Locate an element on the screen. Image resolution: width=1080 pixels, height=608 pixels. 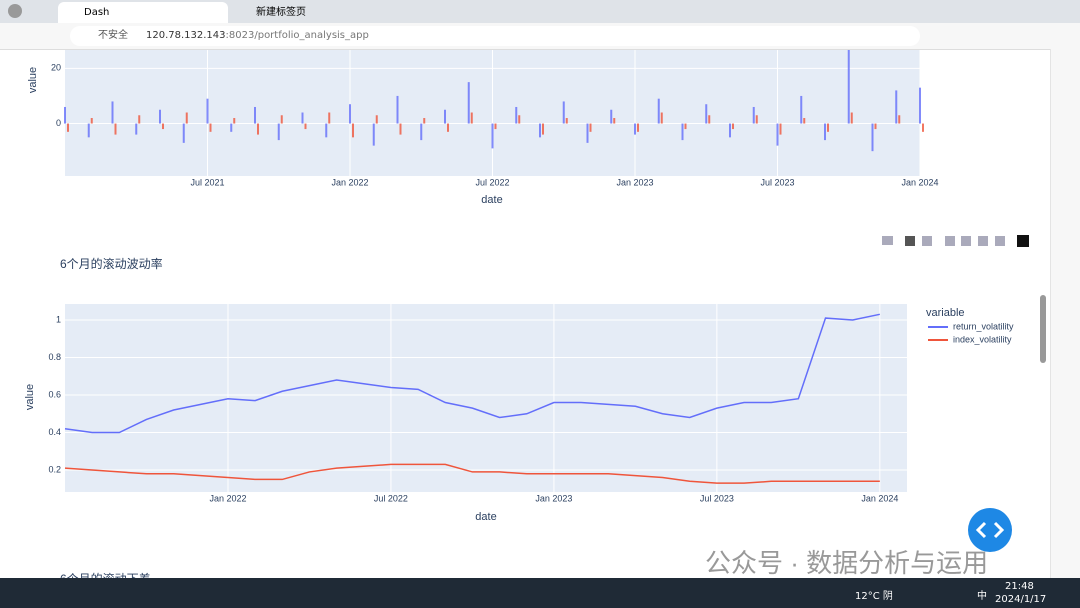
scrollbar is located at coordinates (1043, 329).